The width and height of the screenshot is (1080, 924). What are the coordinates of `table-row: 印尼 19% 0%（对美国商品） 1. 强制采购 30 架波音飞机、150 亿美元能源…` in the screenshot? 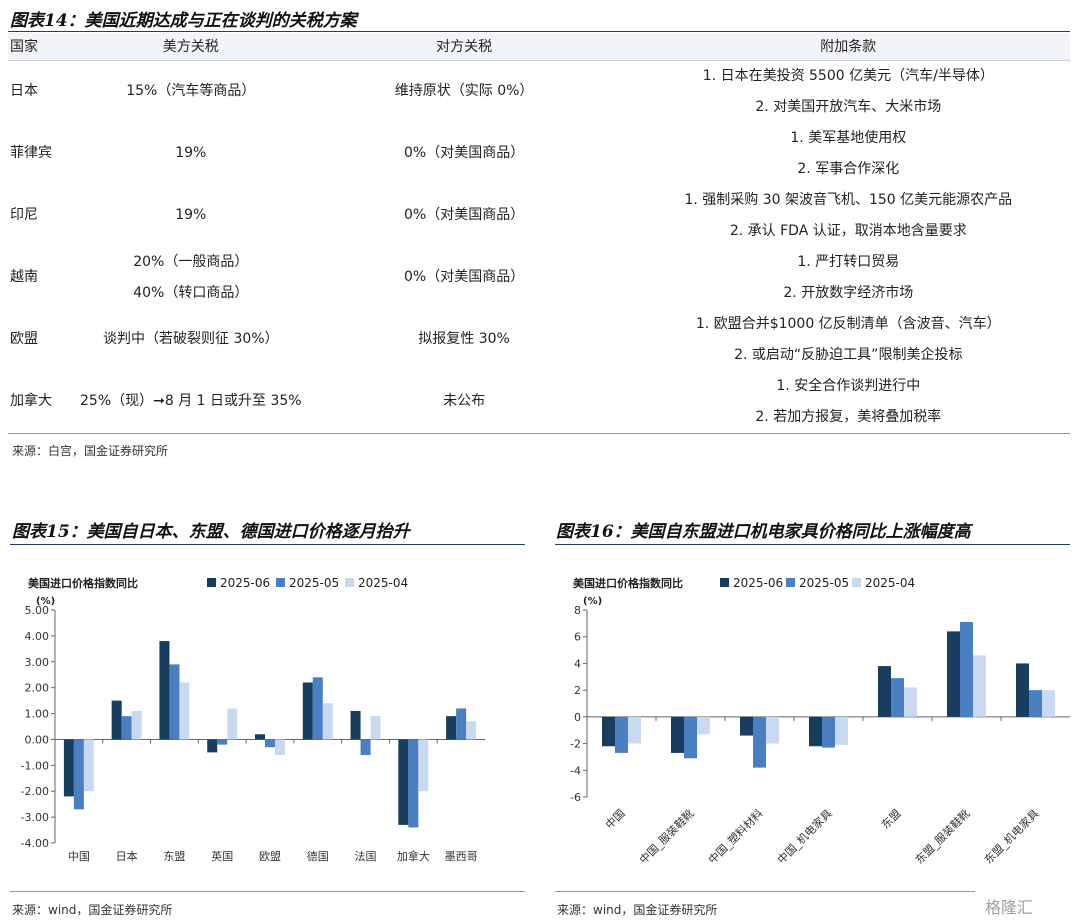 It's located at (539, 216).